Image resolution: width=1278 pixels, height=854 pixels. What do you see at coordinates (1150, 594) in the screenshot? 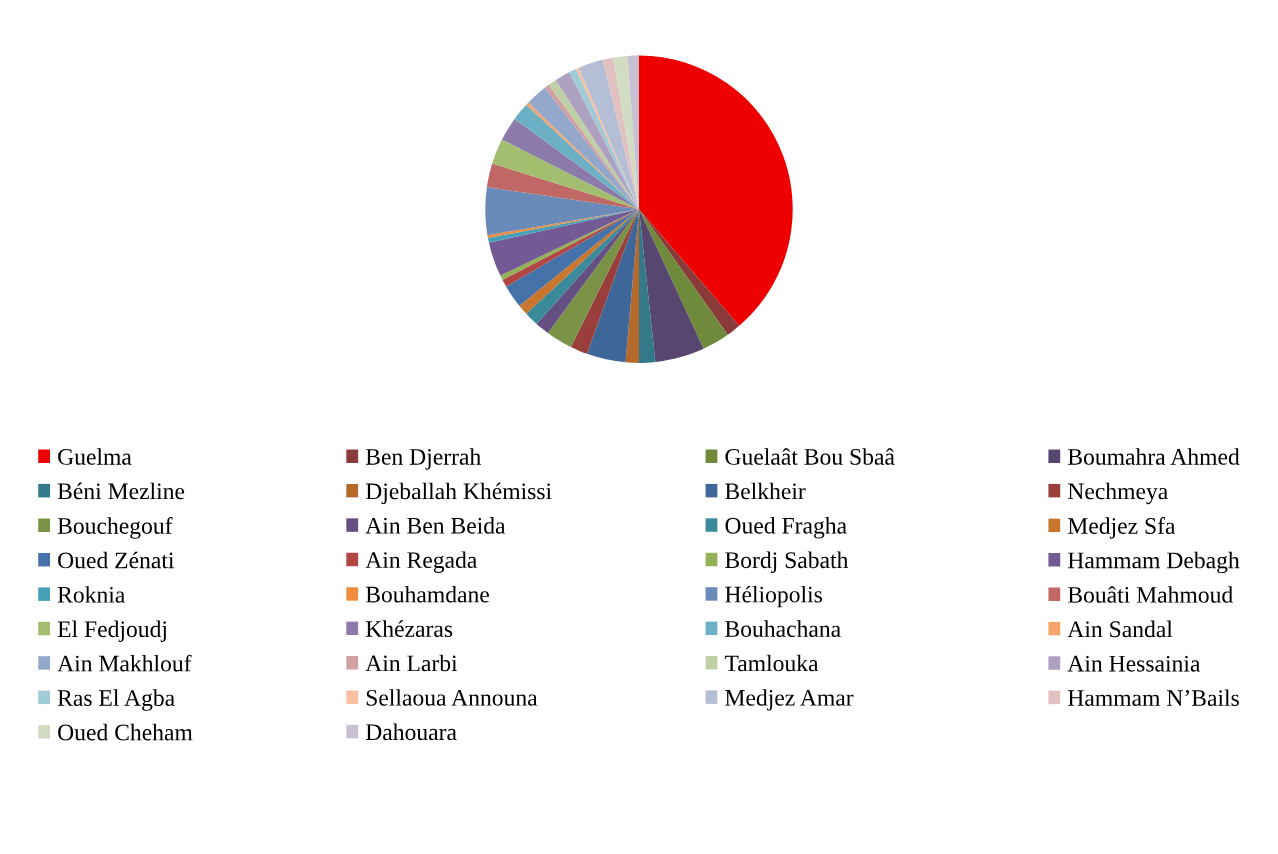
I see `legend-label: Bouâti Mahmoud` at bounding box center [1150, 594].